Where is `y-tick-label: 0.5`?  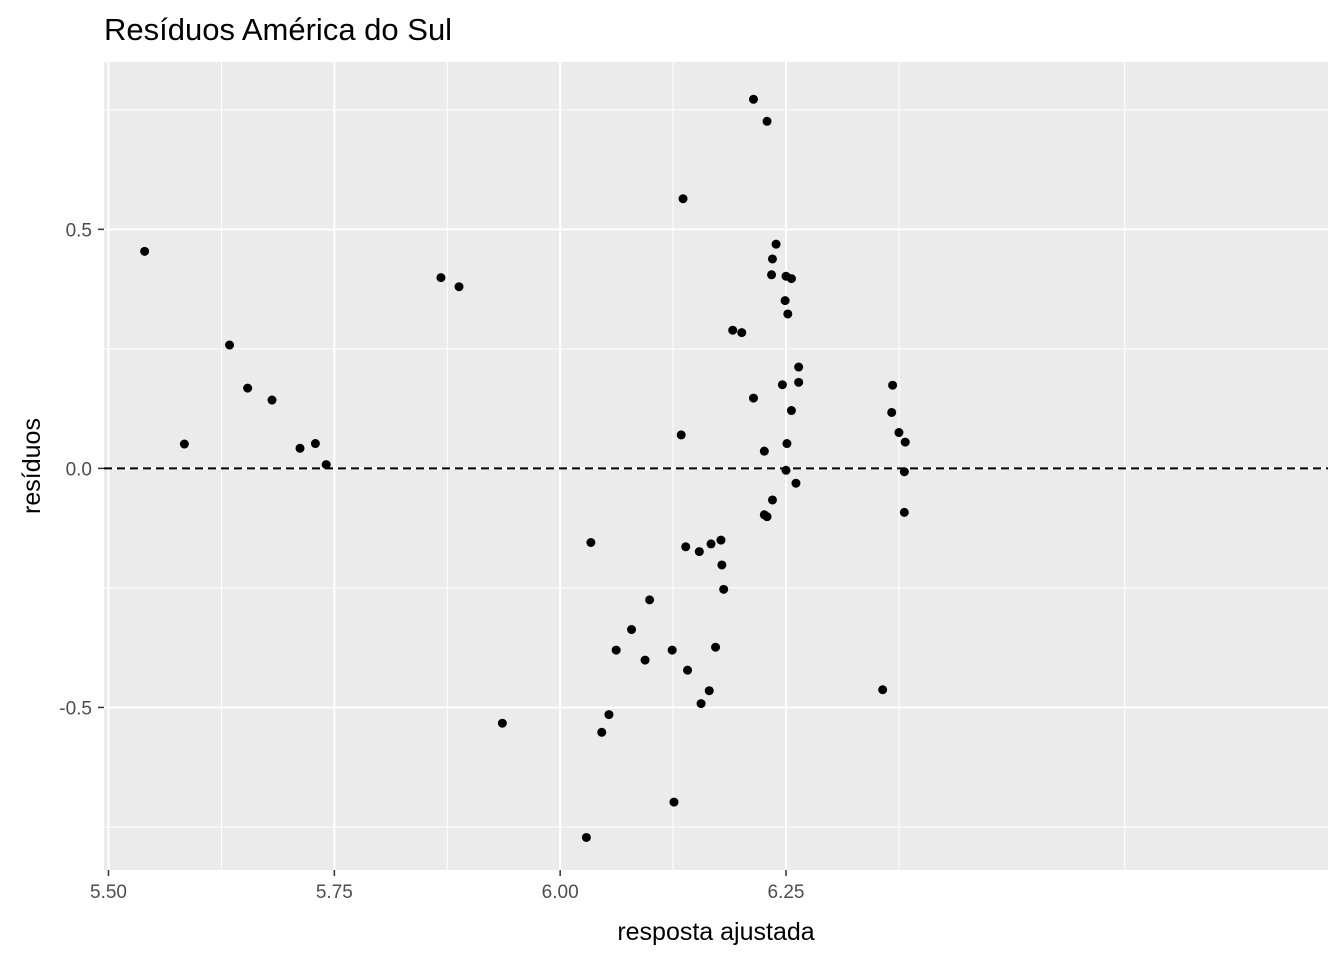
y-tick-label: 0.5 is located at coordinates (79, 230).